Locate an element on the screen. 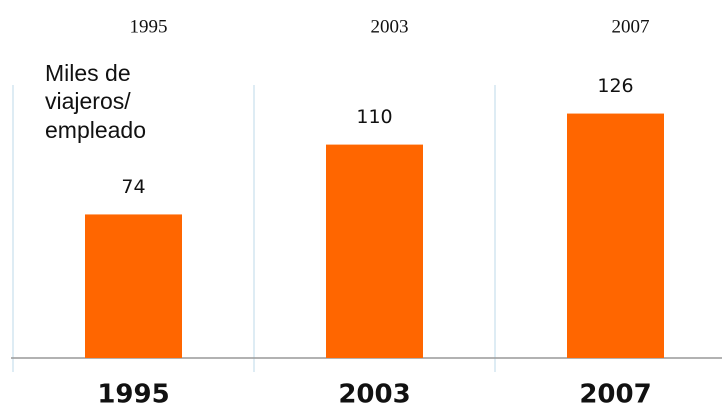 The width and height of the screenshot is (722, 413). y-axis-label: empleado is located at coordinates (95, 130).